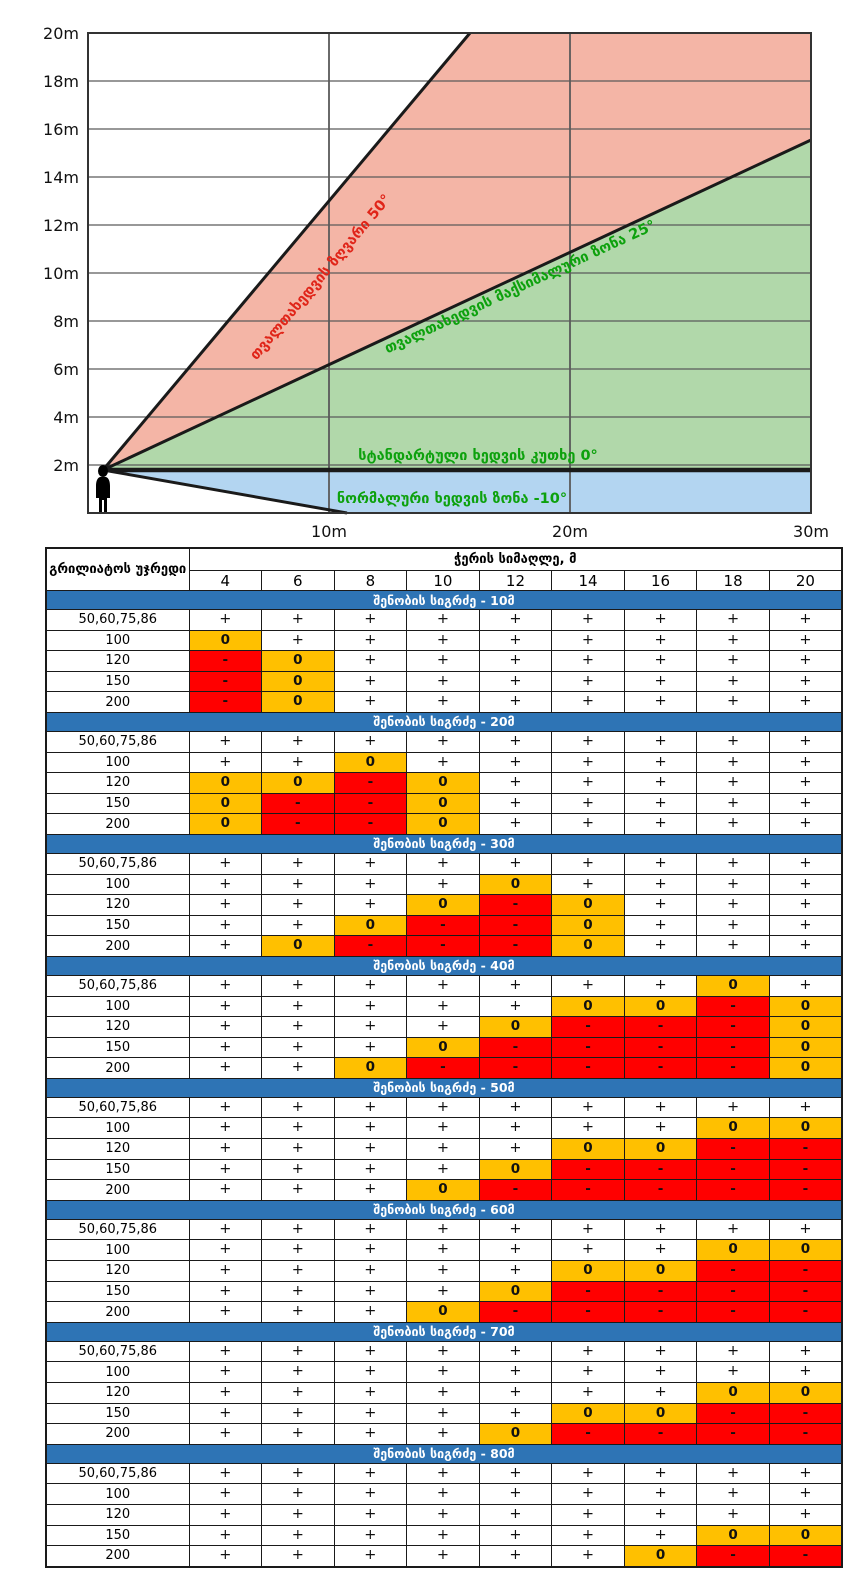  Describe the element at coordinates (444, 1556) in the screenshot. I see `table-row: 200 + + + + + +0- -` at that location.